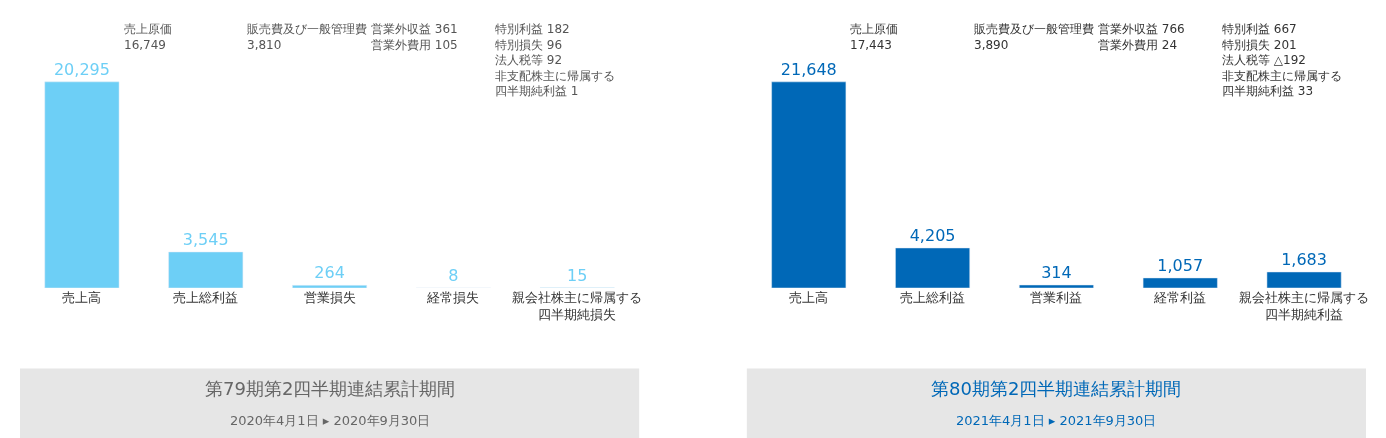 This screenshot has width=1386, height=438. I want to click on data-label: 314, so click(1056, 273).